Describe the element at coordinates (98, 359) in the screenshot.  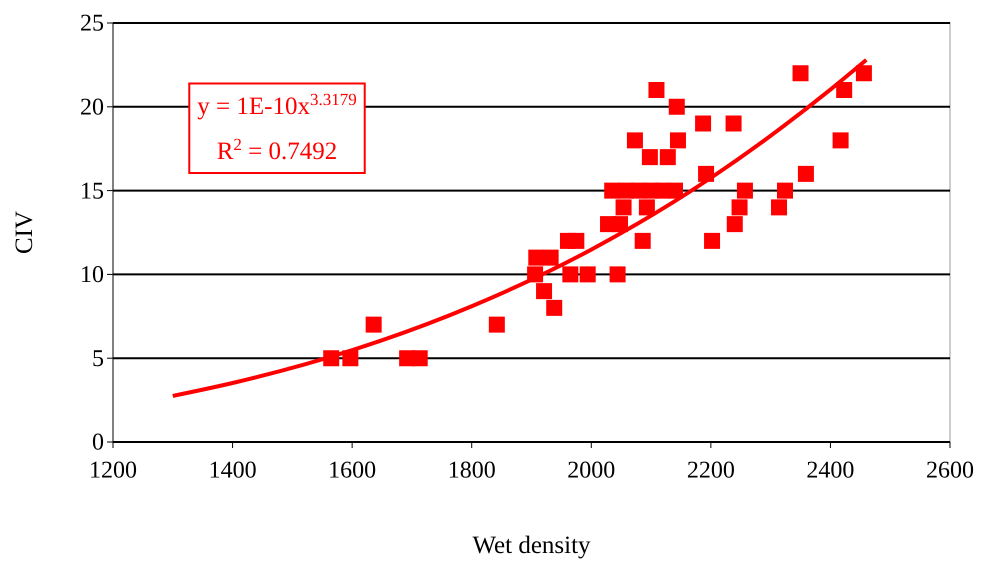
I see `y-tick-label: 5` at that location.